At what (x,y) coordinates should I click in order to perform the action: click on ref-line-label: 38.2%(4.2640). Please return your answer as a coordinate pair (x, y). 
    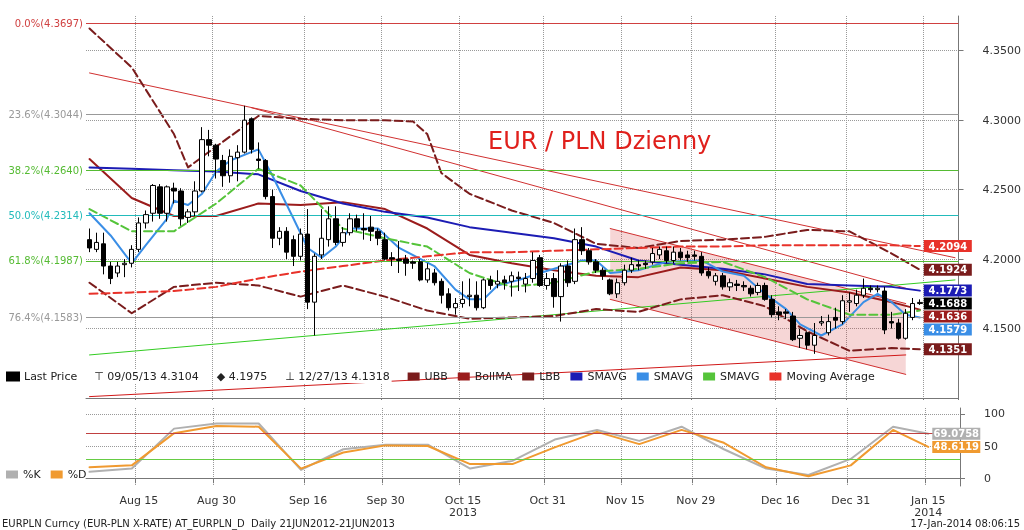
    Looking at the image, I should click on (46, 170).